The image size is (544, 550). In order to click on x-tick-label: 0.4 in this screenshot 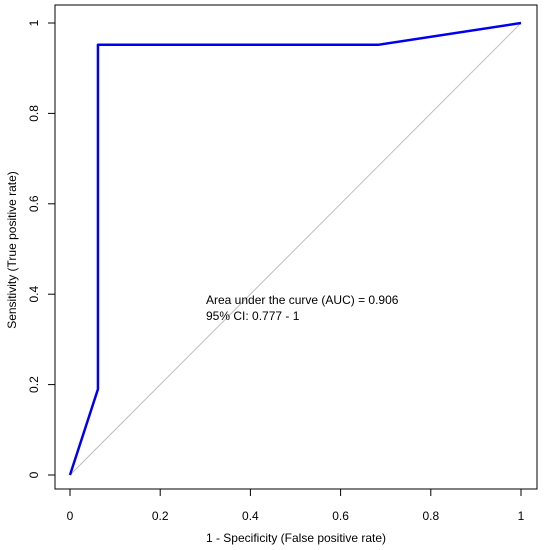, I will do `click(250, 516)`.